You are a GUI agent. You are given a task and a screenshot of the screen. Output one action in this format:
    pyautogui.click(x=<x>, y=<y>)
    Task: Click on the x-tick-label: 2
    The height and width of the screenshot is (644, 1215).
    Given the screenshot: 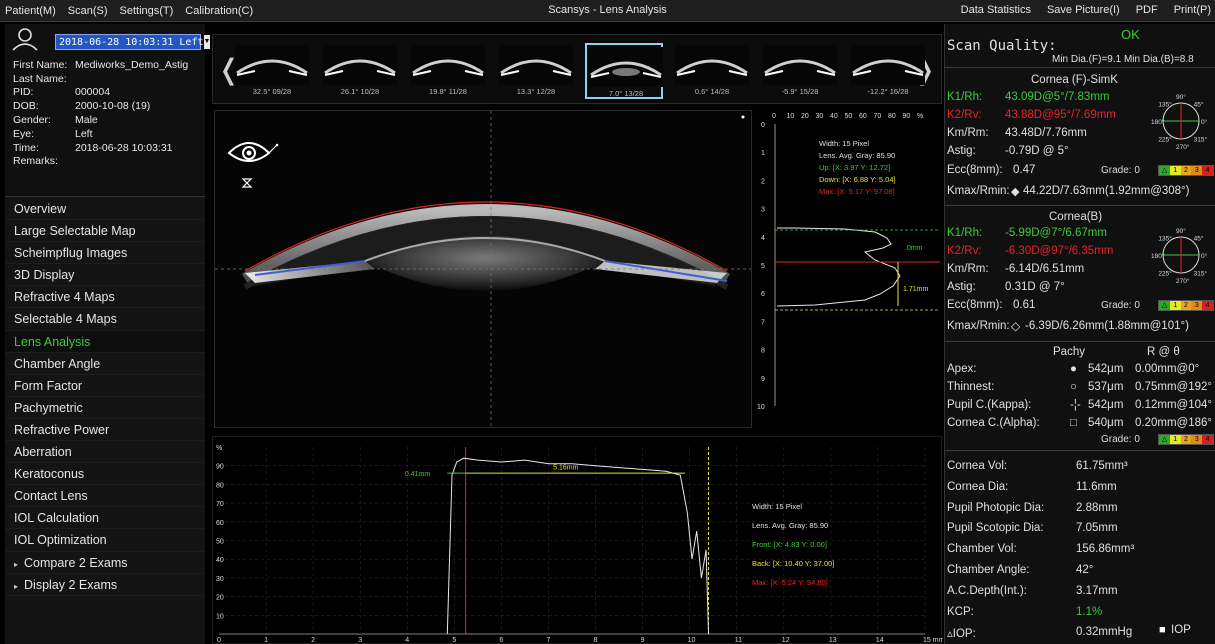 What is the action you would take?
    pyautogui.click(x=313, y=640)
    